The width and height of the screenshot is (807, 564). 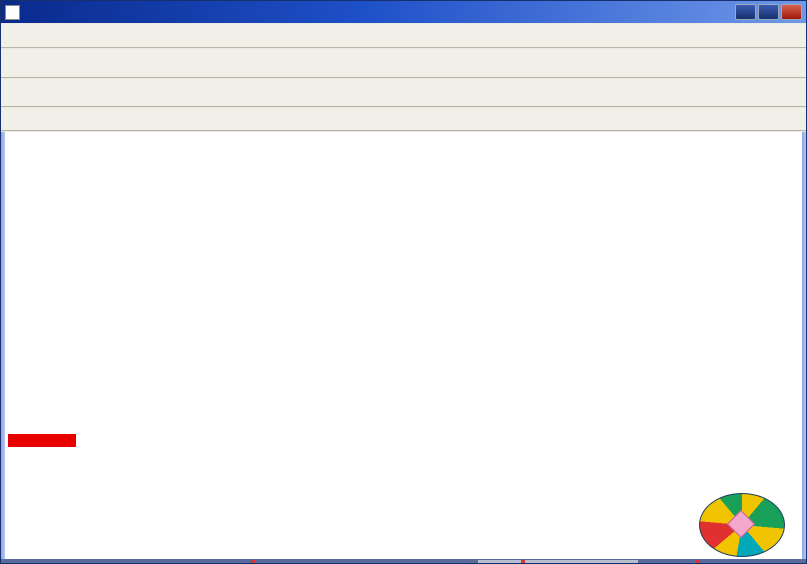 What do you see at coordinates (804, 347) in the screenshot?
I see `right-border` at bounding box center [804, 347].